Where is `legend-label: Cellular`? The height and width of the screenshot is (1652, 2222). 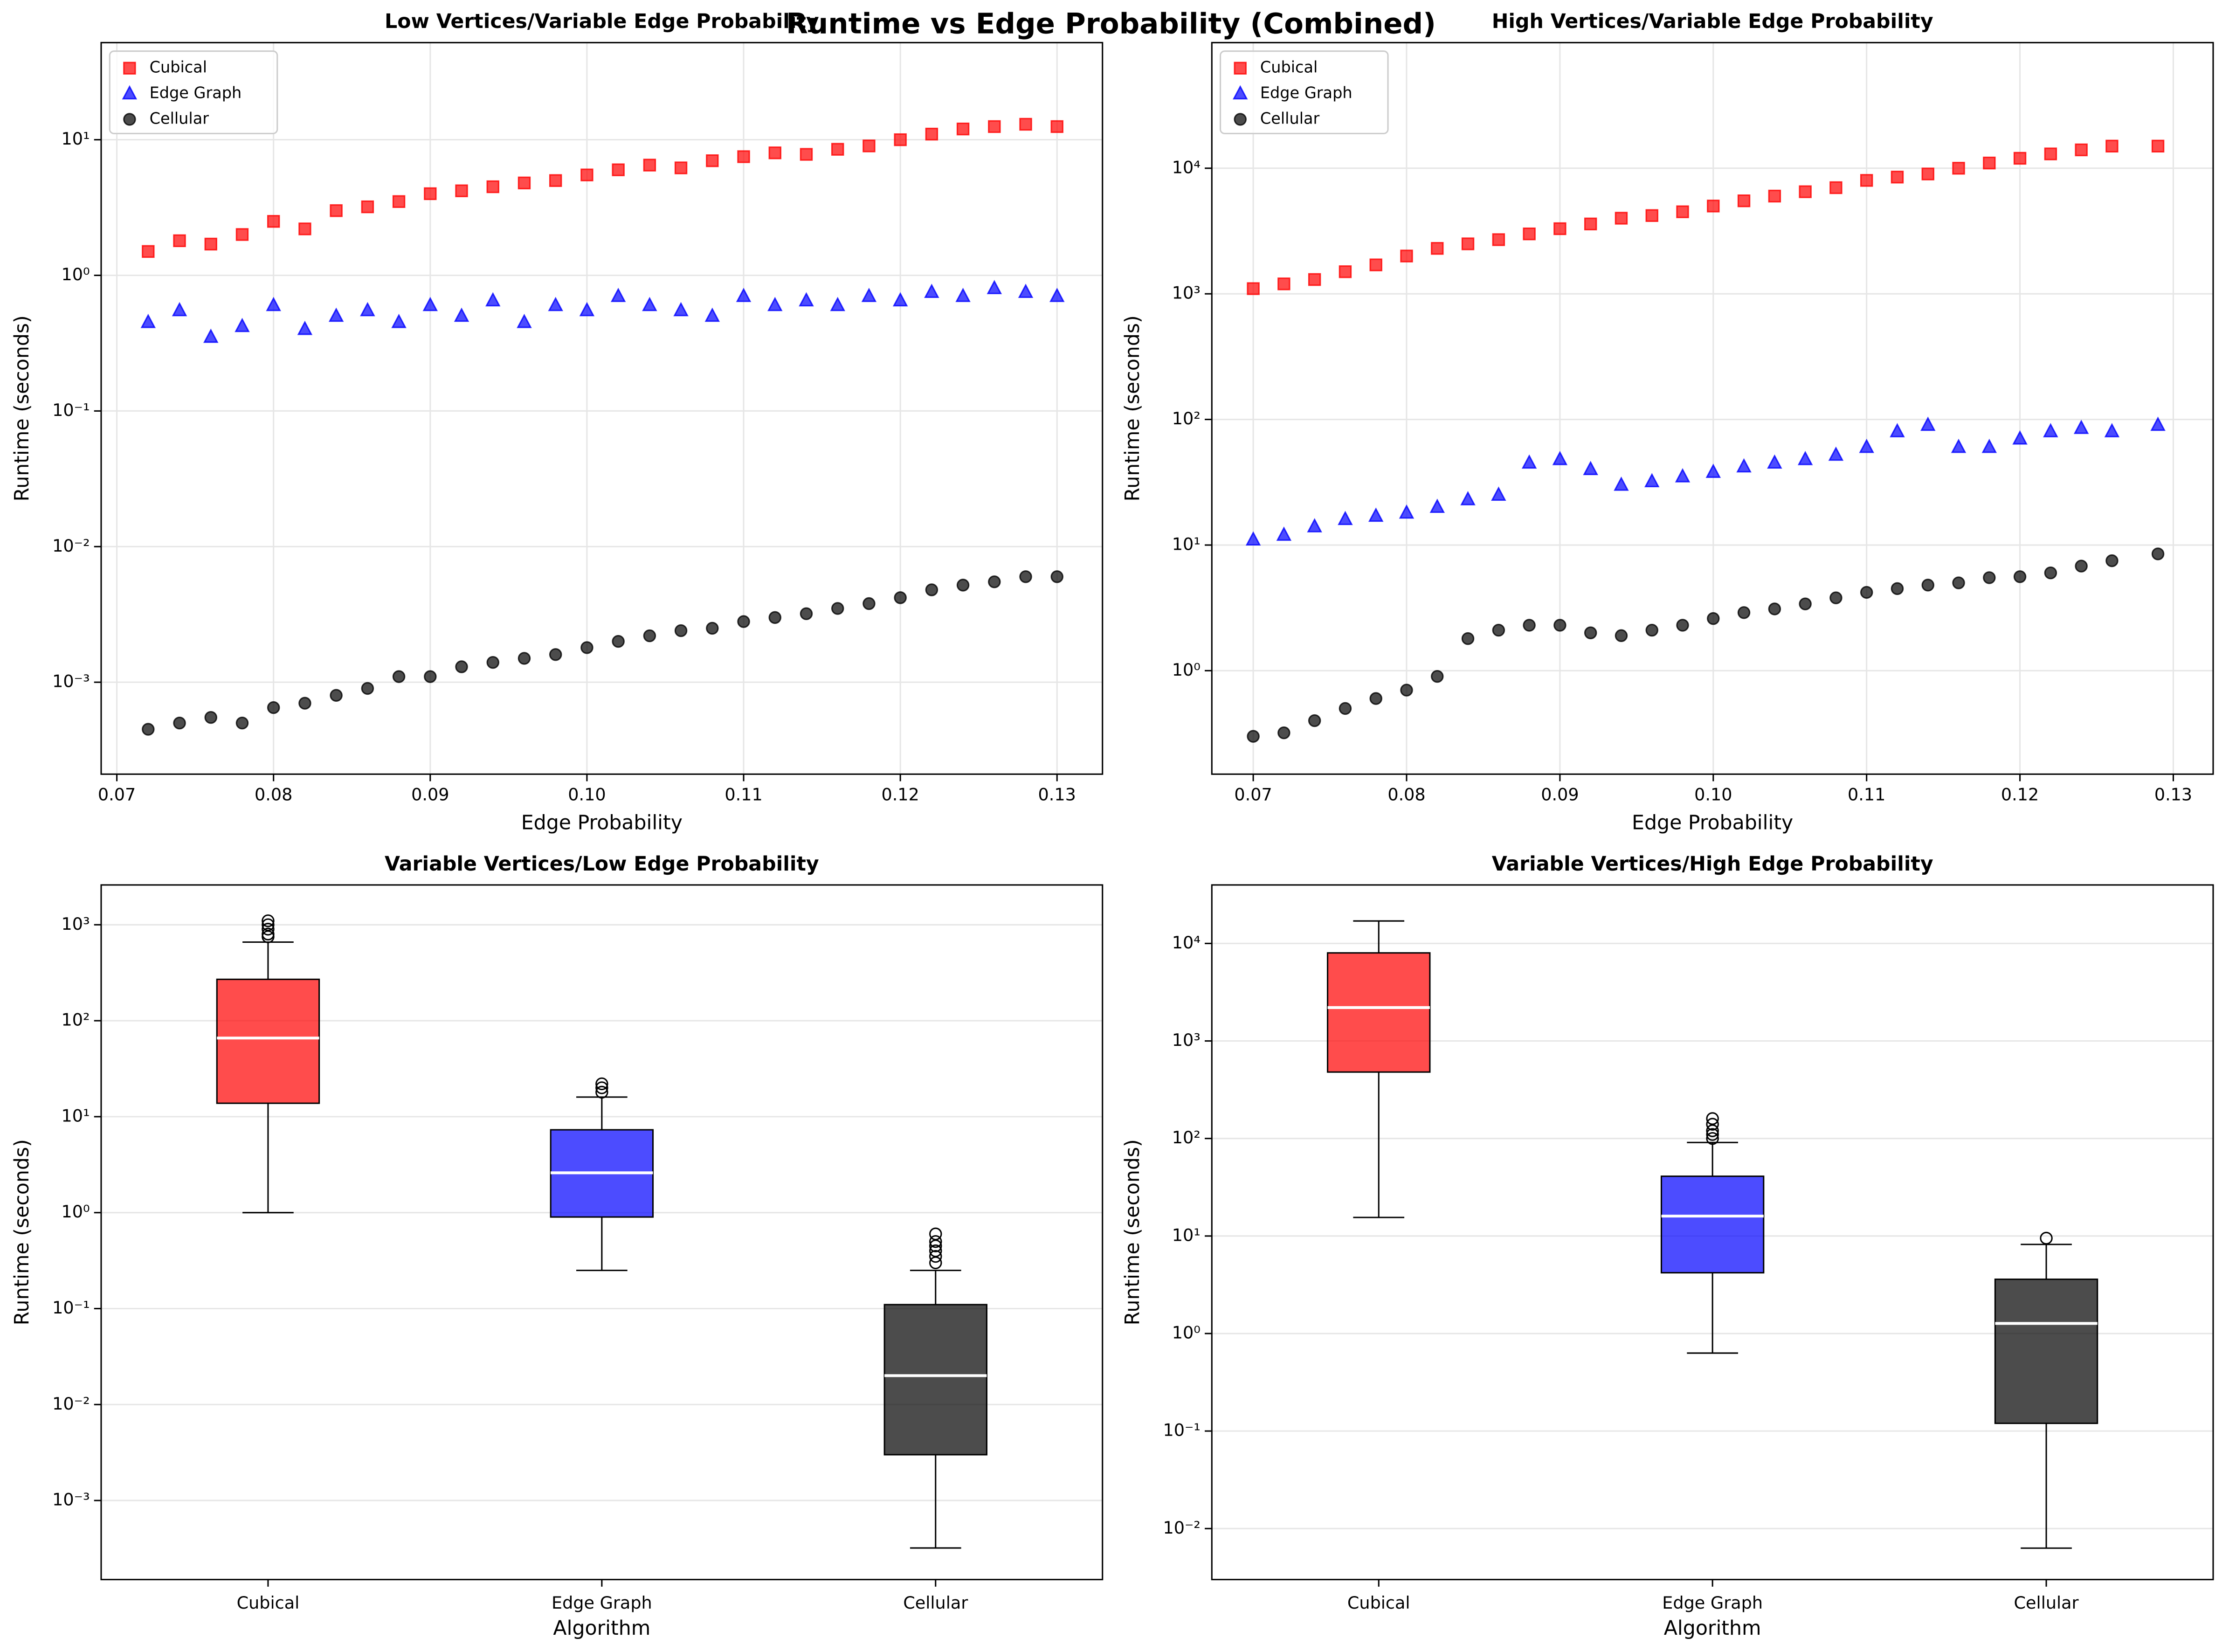 legend-label: Cellular is located at coordinates (1290, 118).